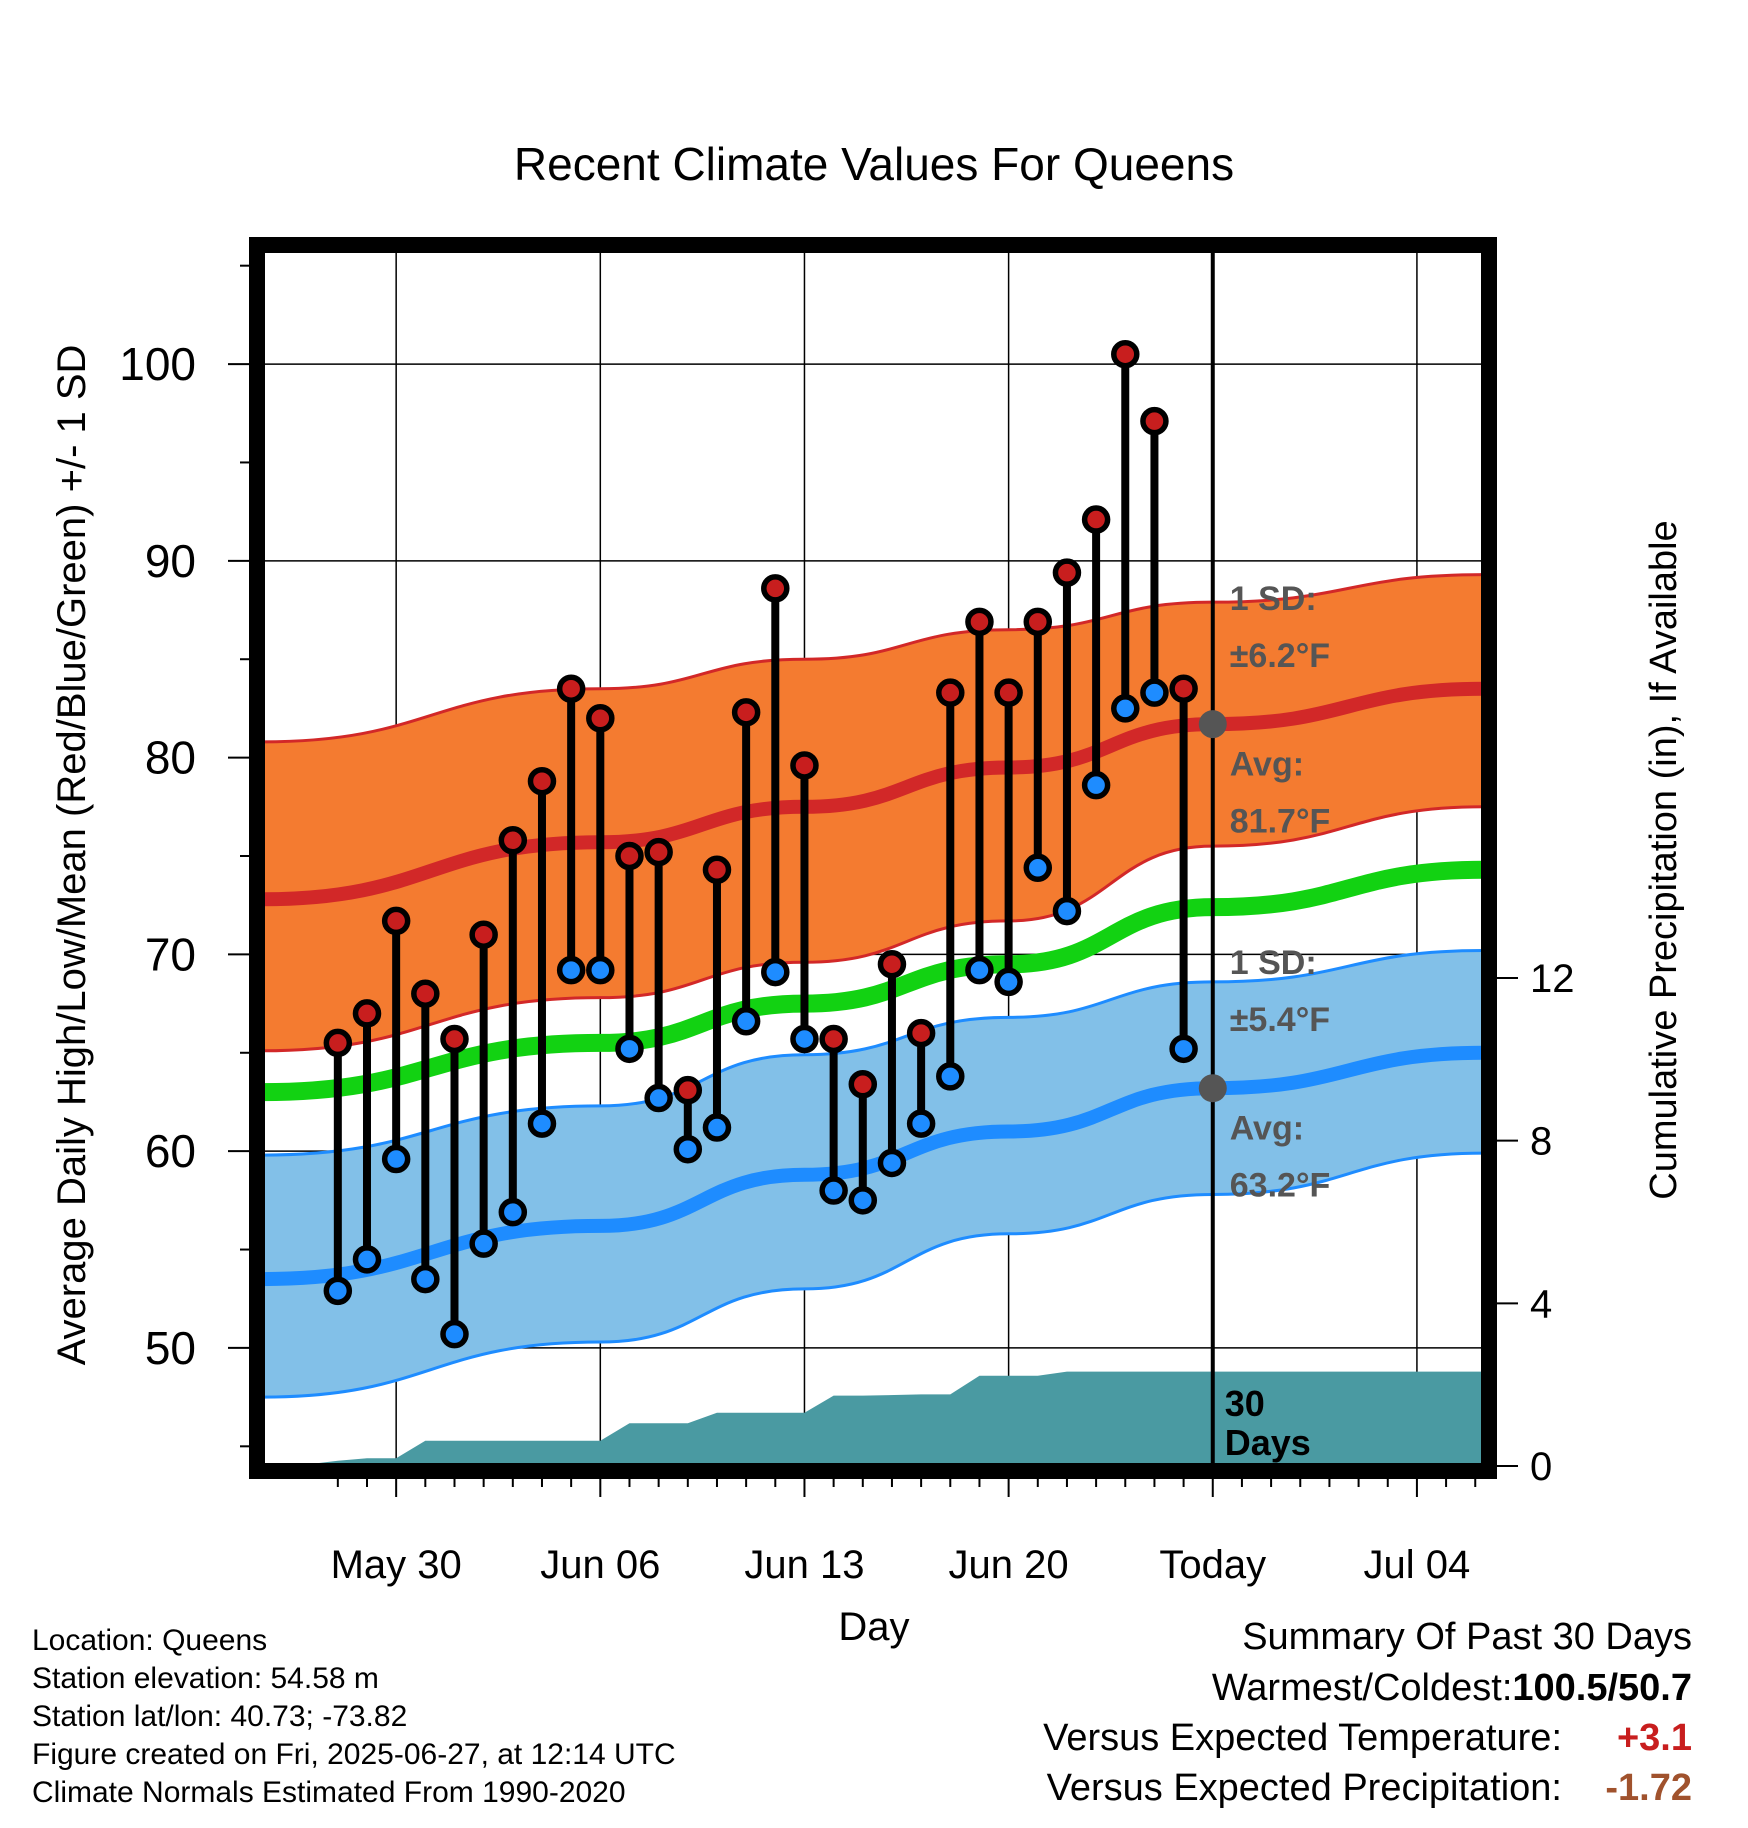 The width and height of the screenshot is (1748, 1828). I want to click on y-tick-label: 100, so click(157, 364).